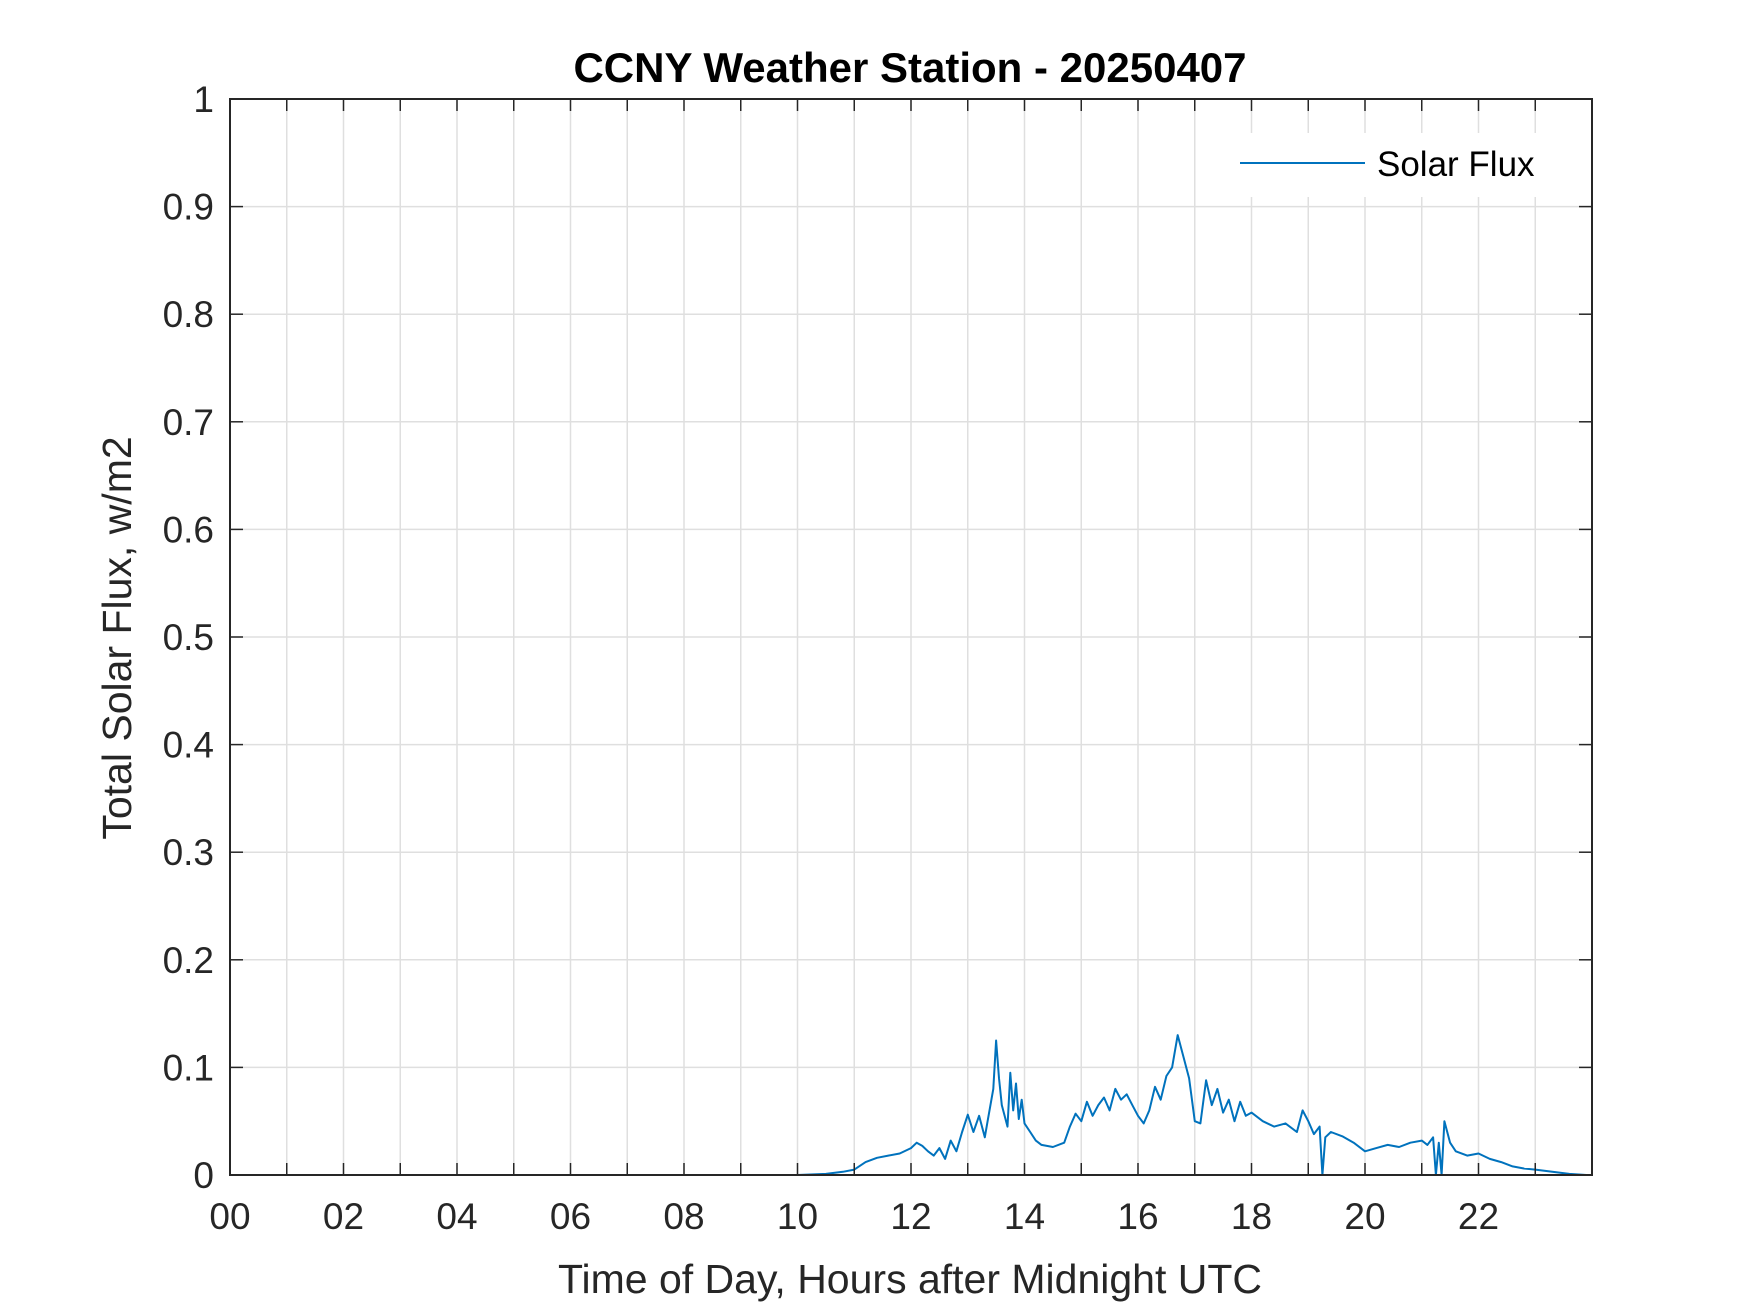  I want to click on y-tick-label: 0.4, so click(188, 745).